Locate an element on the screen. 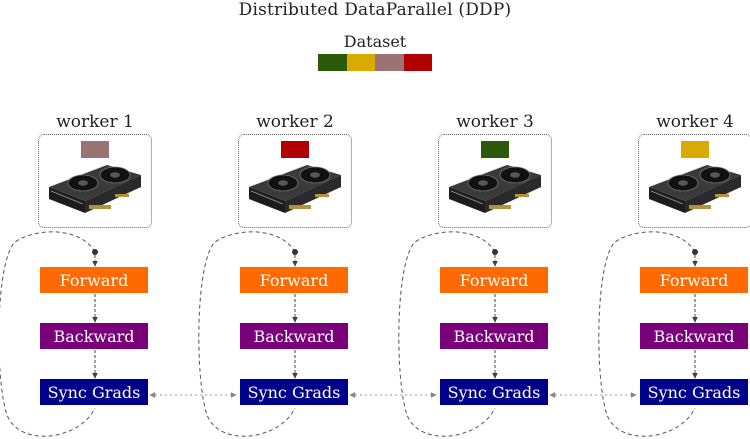 The image size is (750, 439). worker-label: worker 1 is located at coordinates (95, 122).